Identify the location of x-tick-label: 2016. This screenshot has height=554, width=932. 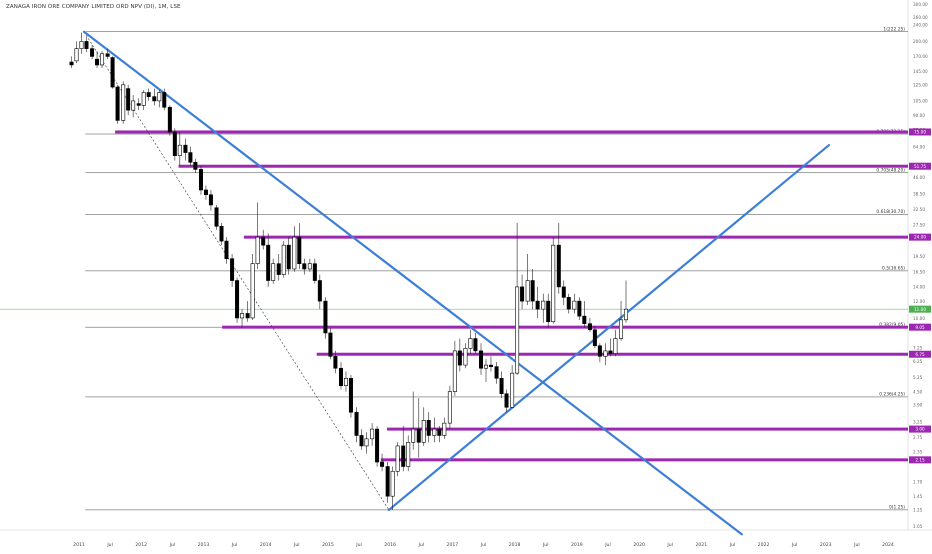
(390, 545).